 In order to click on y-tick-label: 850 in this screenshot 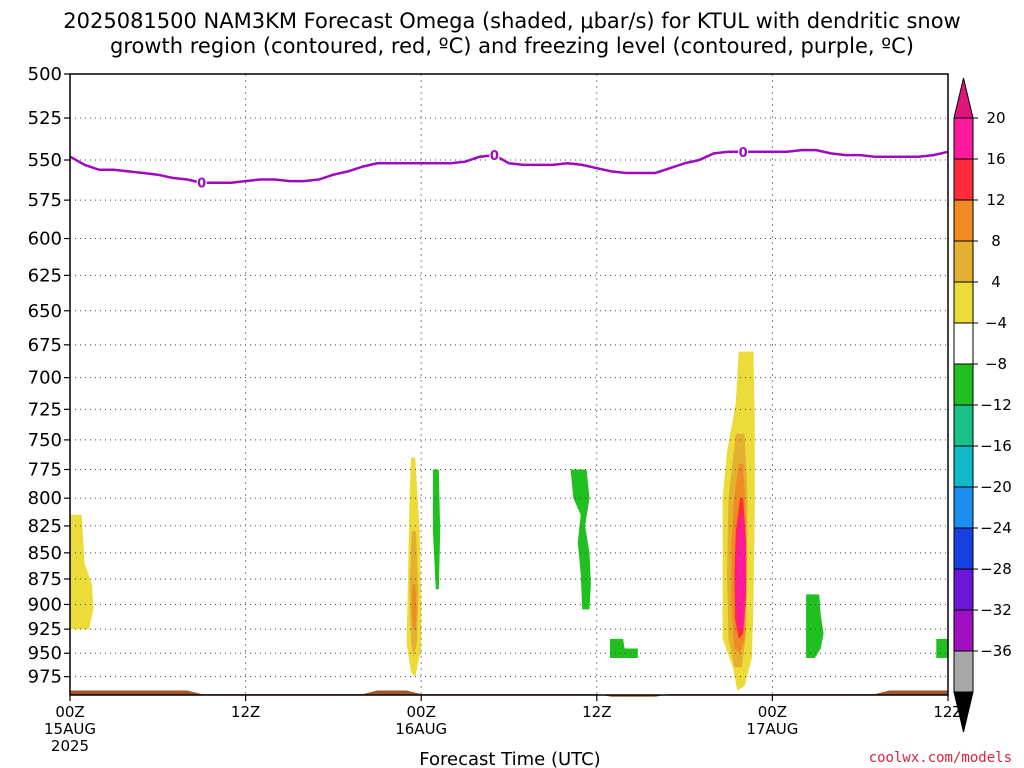, I will do `click(45, 553)`.